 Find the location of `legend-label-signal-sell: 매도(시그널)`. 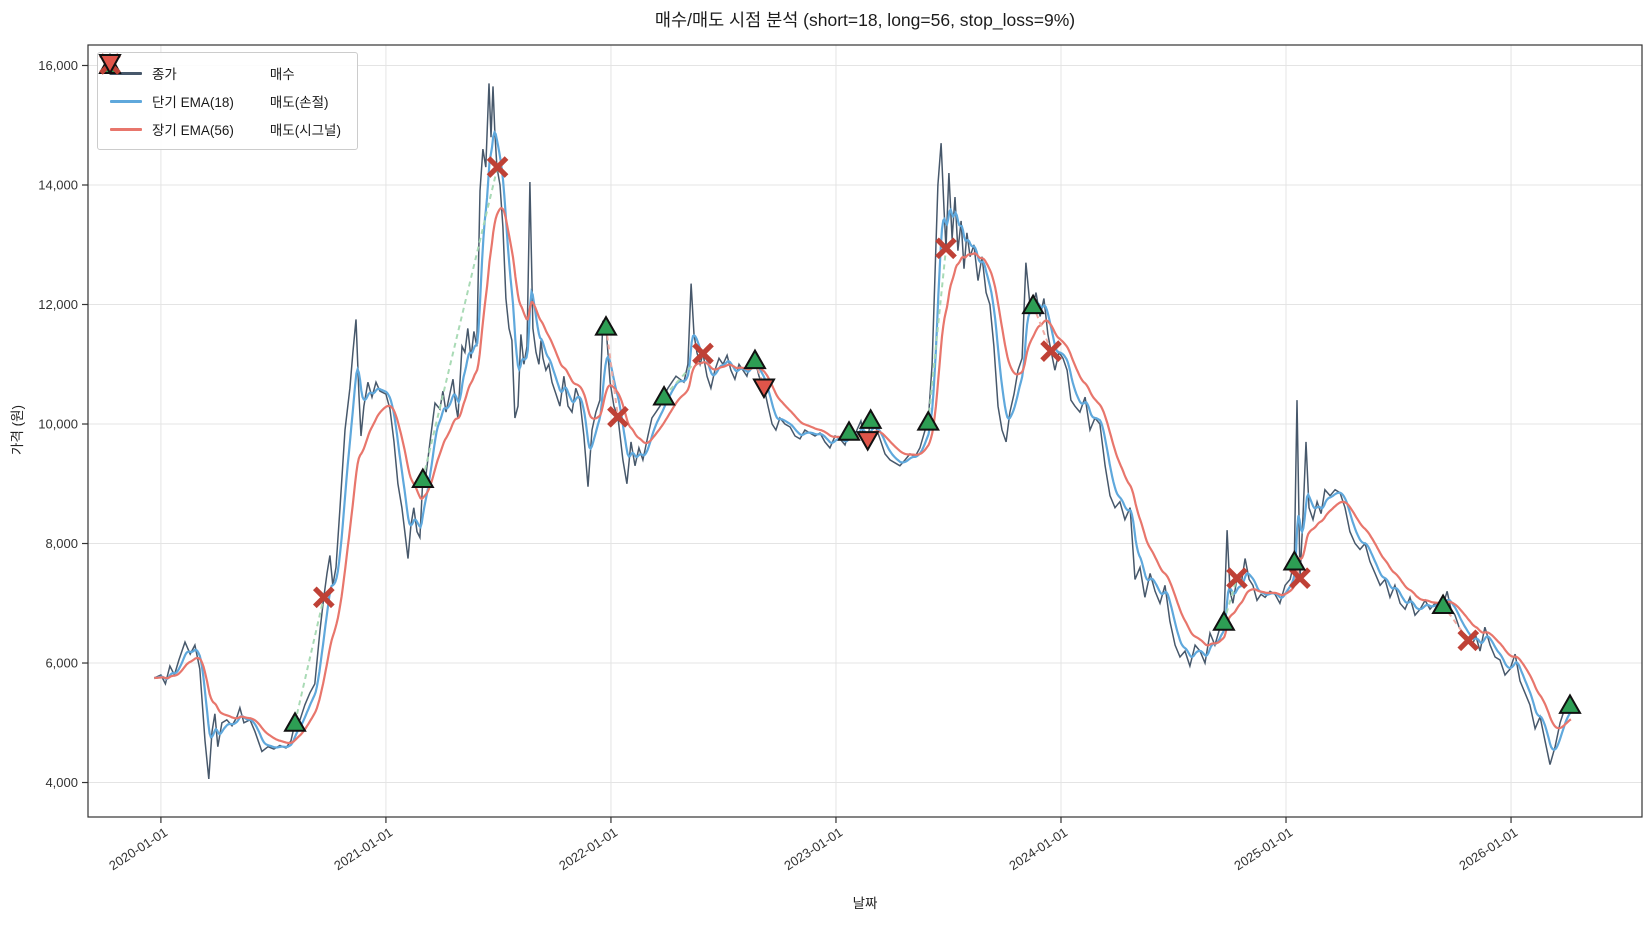

legend-label-signal-sell: 매도(시그널) is located at coordinates (305, 130).